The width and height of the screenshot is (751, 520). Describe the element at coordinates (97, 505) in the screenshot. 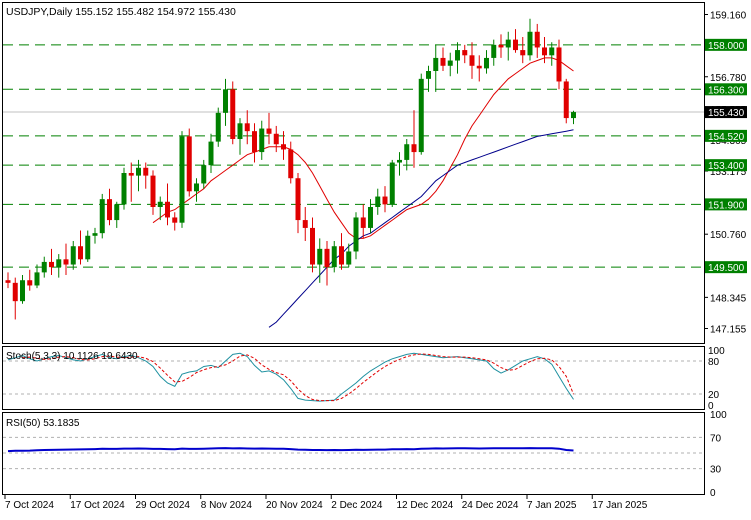

I see `x-tick-label: 17 Oct 2024` at that location.